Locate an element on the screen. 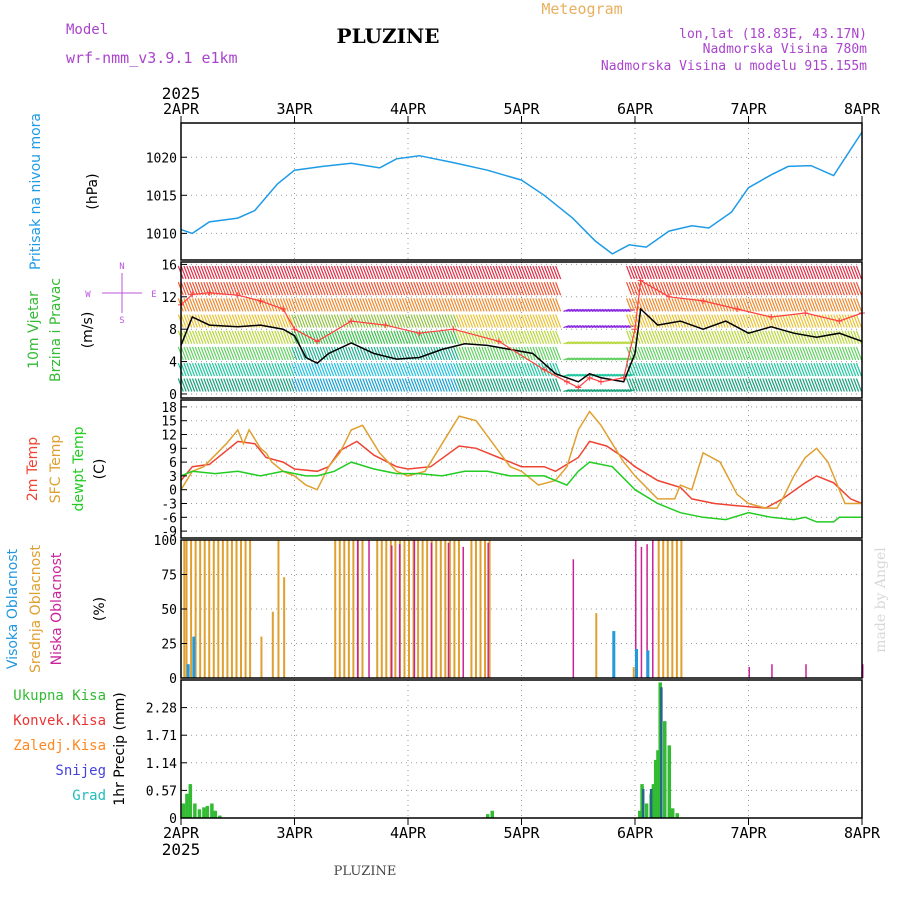 This screenshot has height=900, width=900. y-tick-label: 0 is located at coordinates (173, 395).